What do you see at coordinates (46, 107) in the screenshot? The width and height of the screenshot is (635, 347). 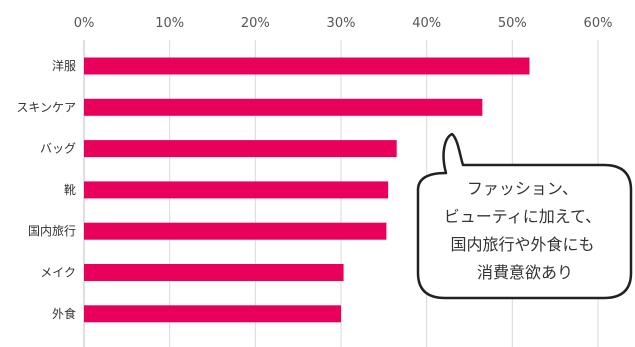 I see `category-label: スキンケア` at bounding box center [46, 107].